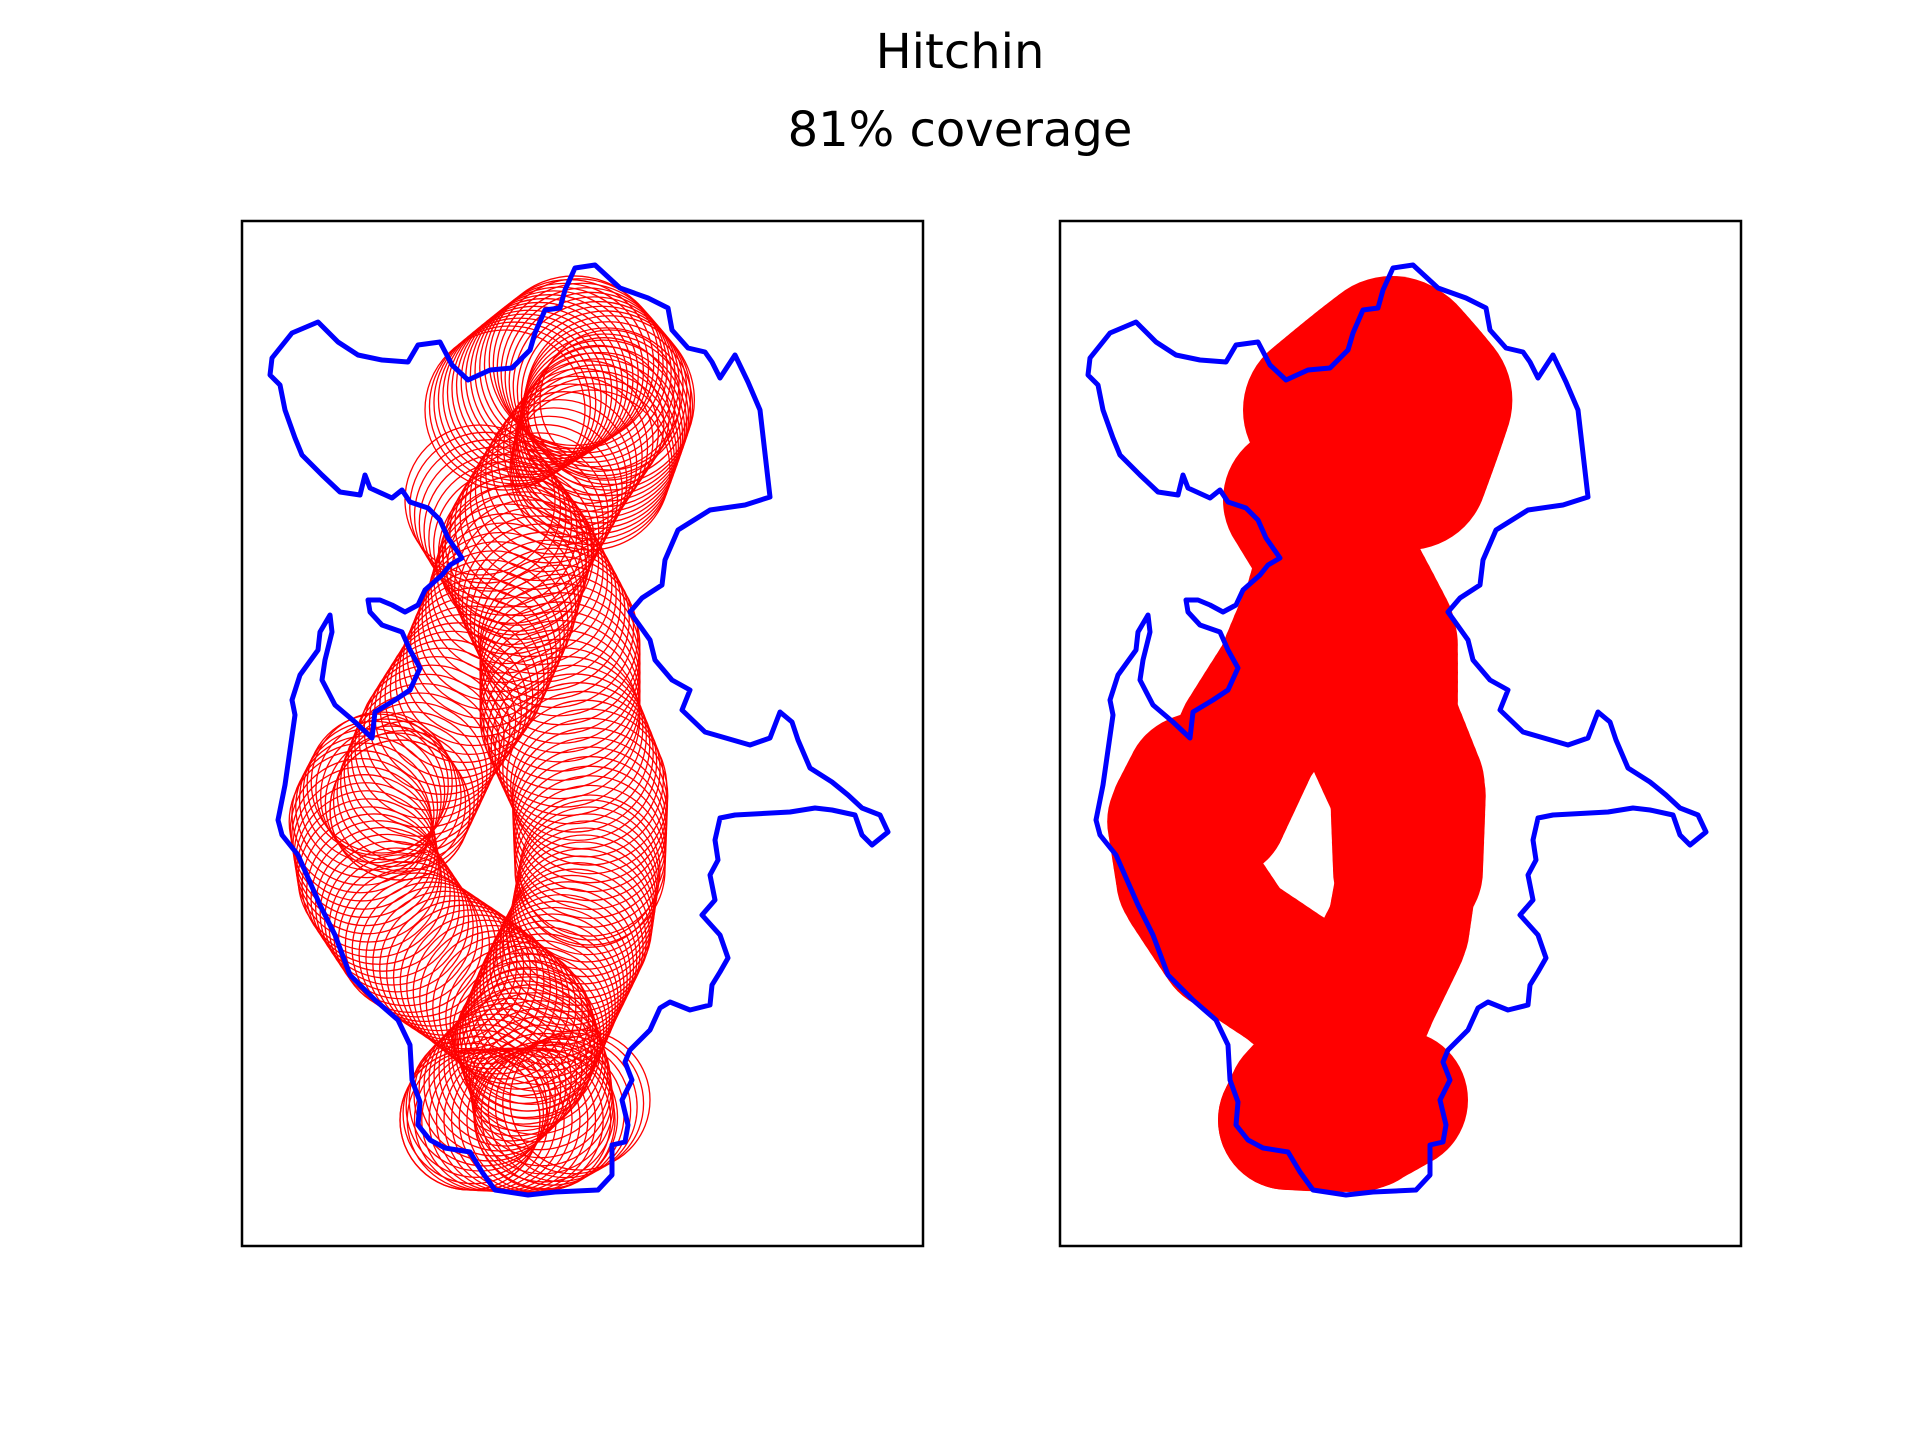  I want to click on figure-title: Hitchin, so click(960, 52).